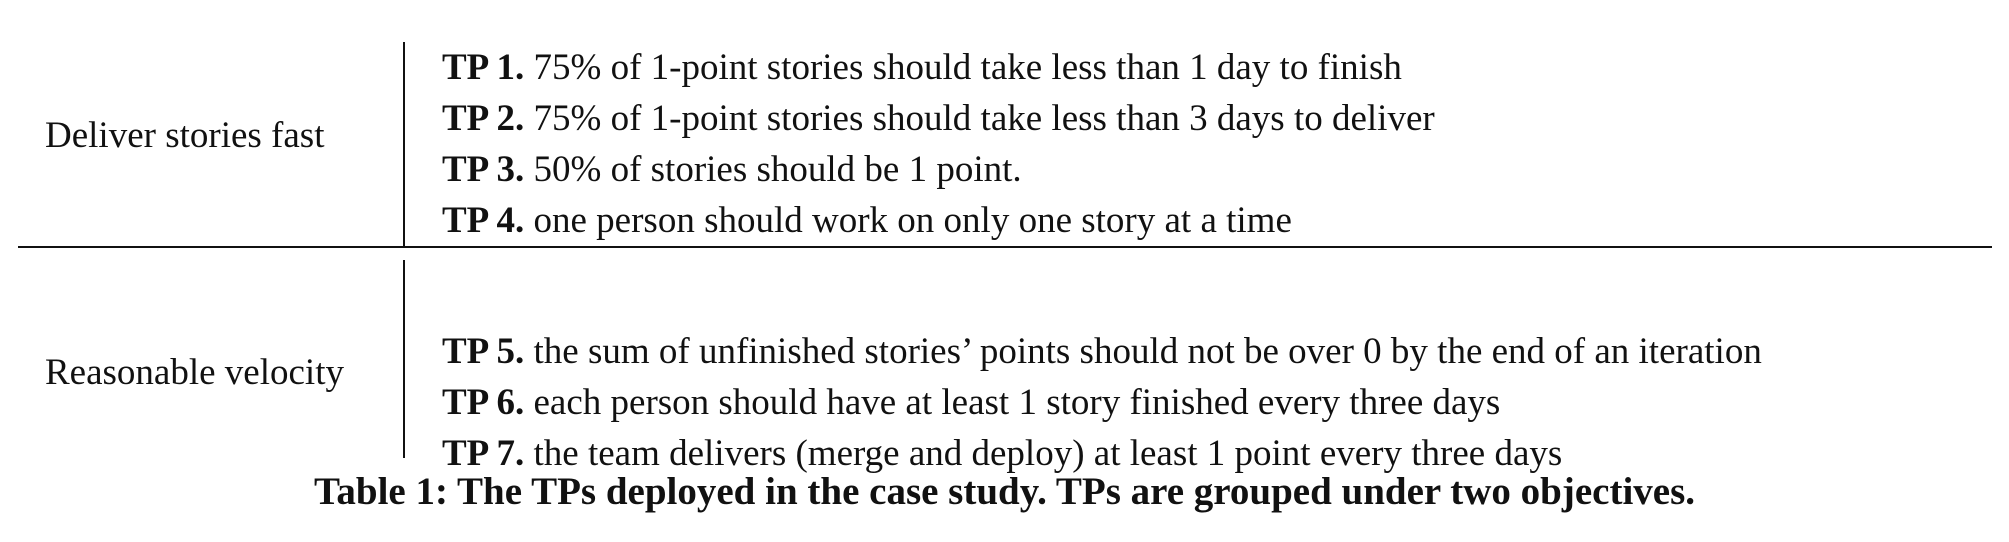  What do you see at coordinates (483, 67) in the screenshot?
I see `tp-label: TP 1.` at bounding box center [483, 67].